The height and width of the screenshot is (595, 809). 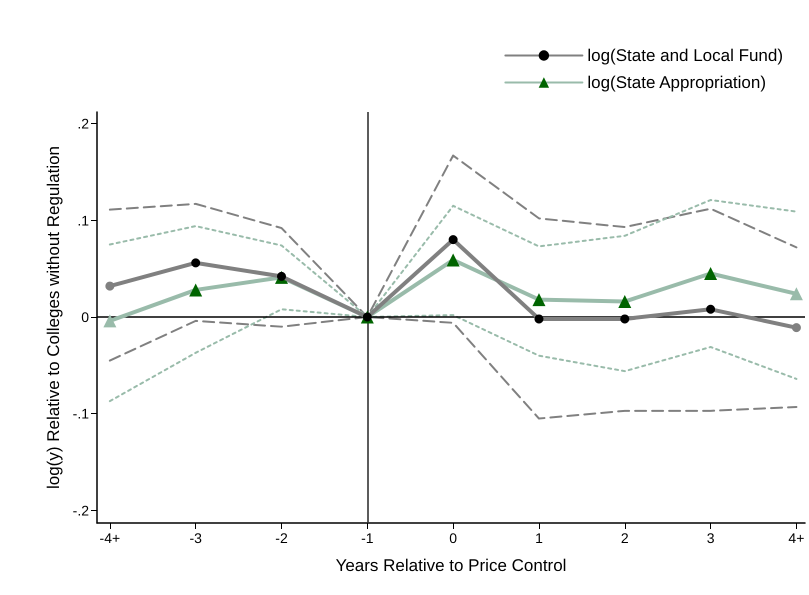 I want to click on y-tick-label: -.2, so click(x=81, y=510).